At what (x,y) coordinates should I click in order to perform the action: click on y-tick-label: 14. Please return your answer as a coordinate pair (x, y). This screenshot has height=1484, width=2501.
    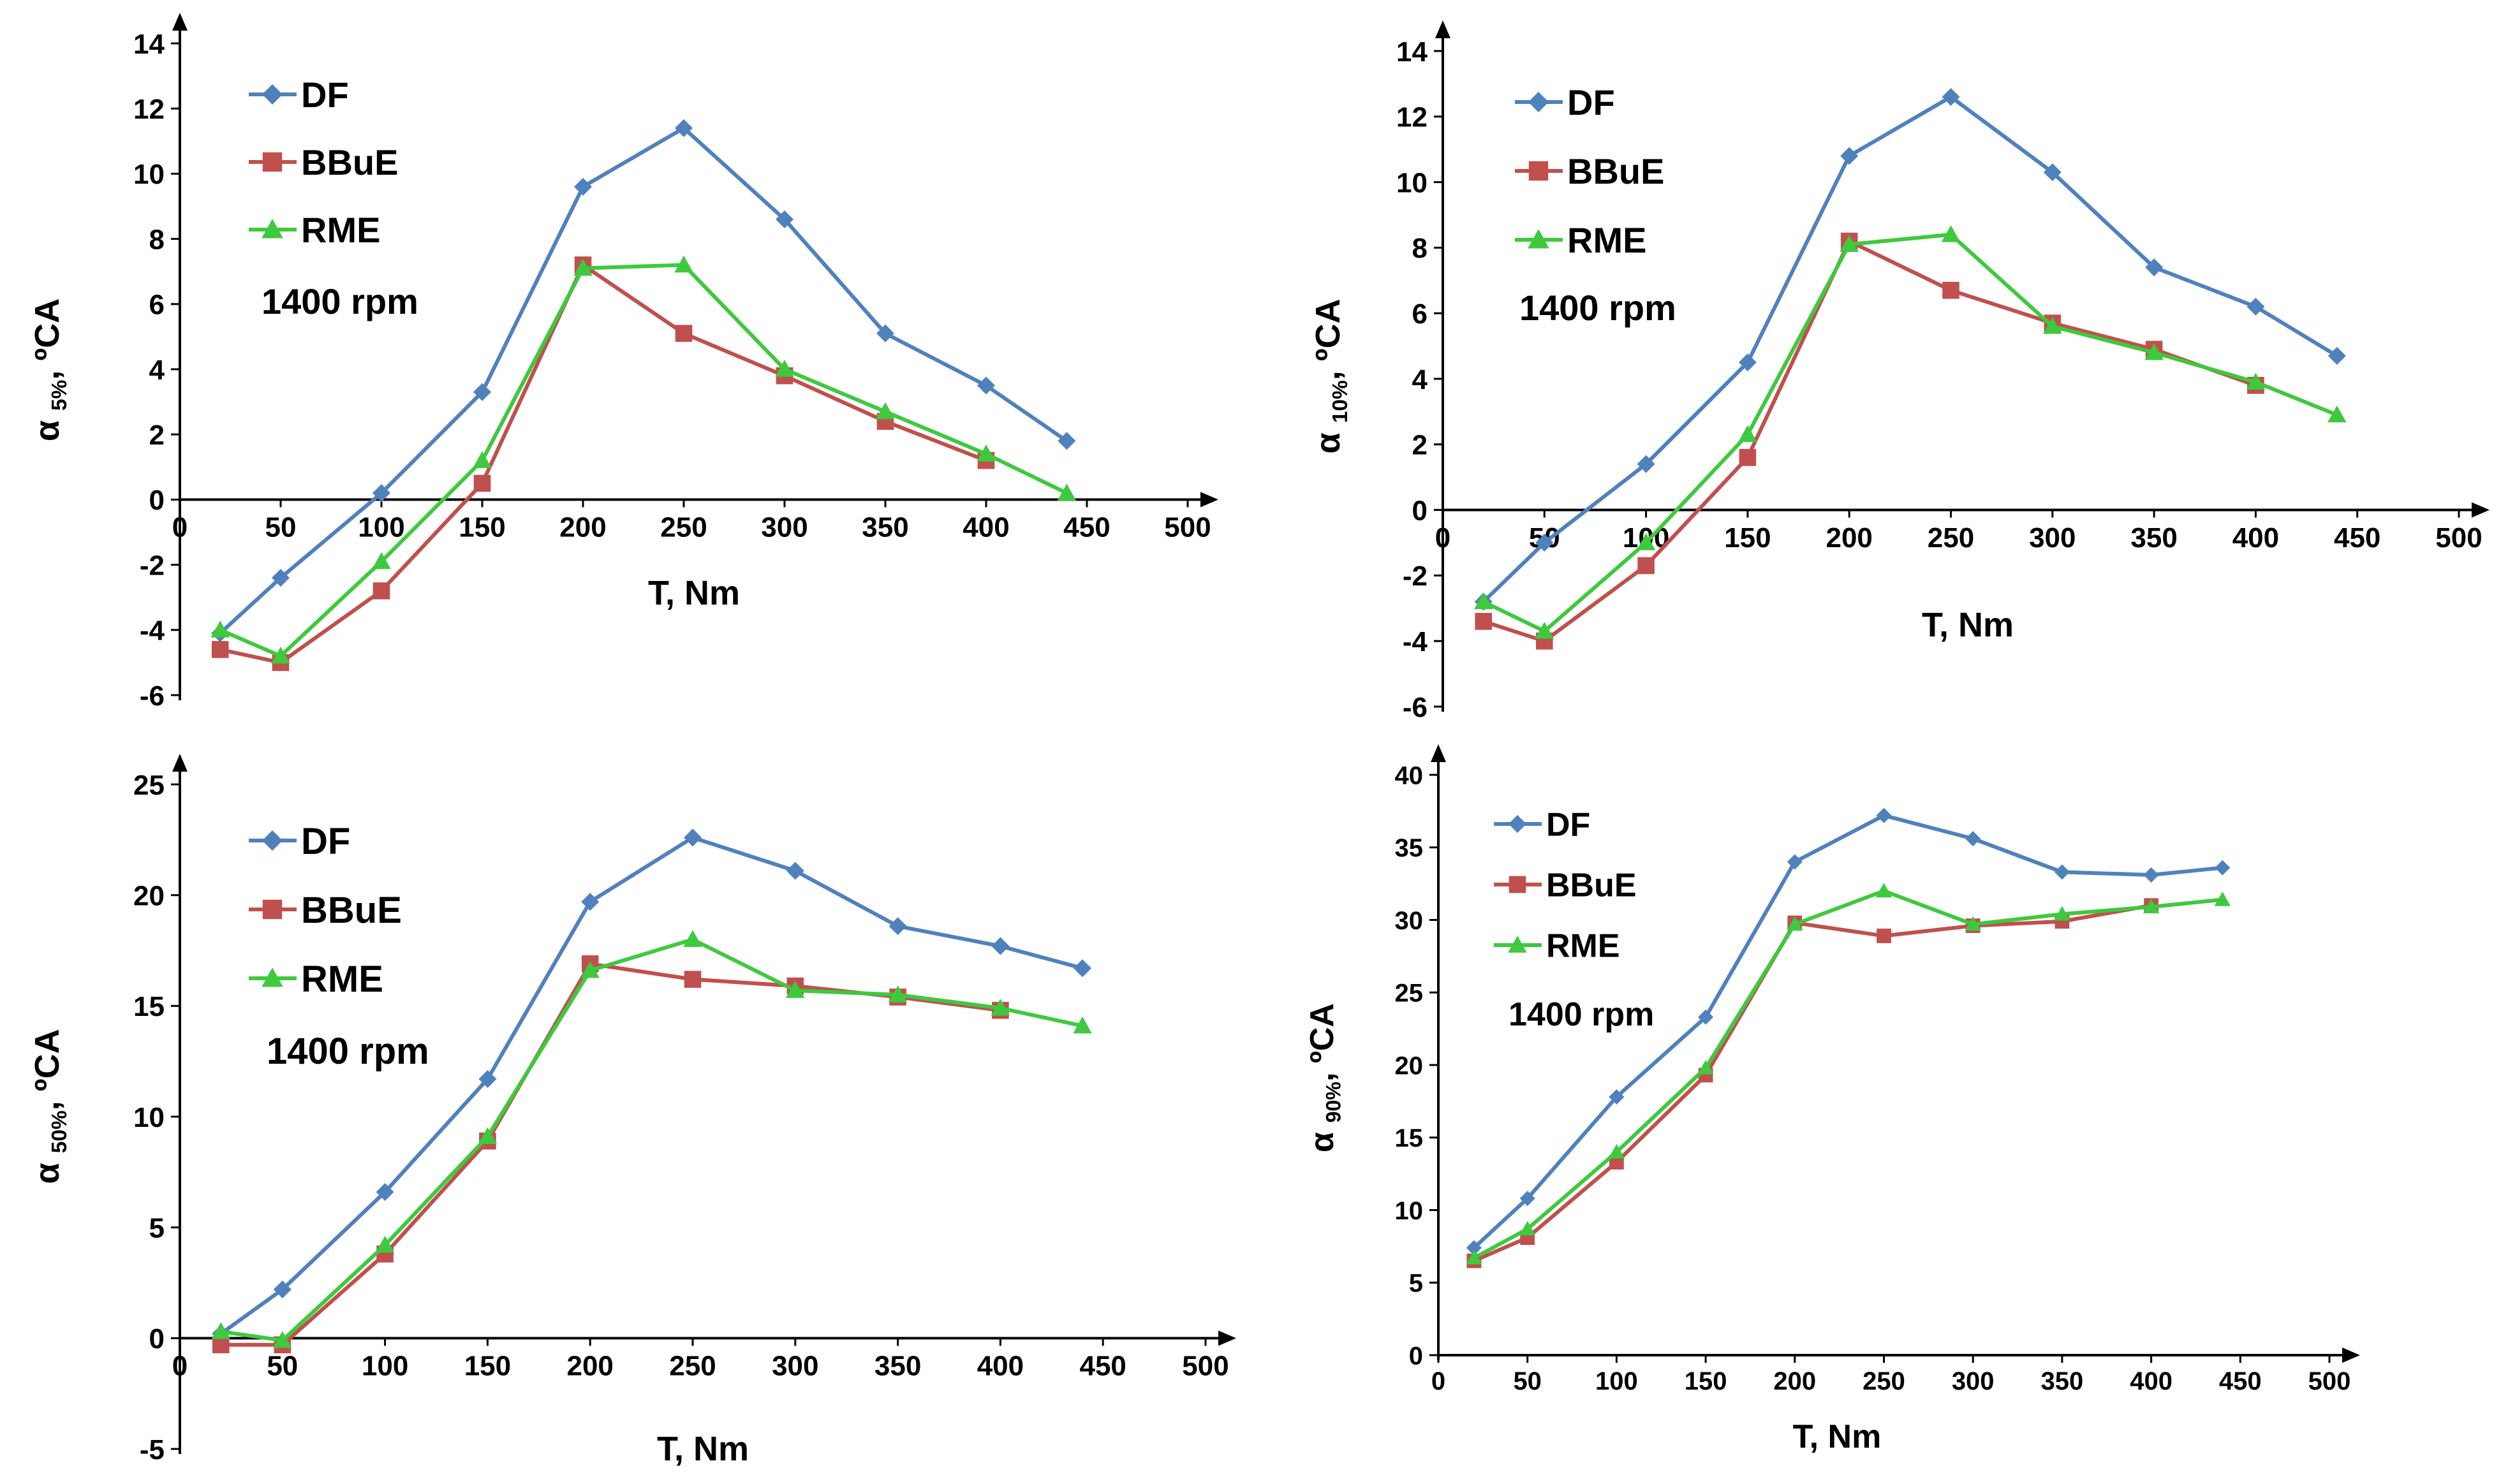
    Looking at the image, I should click on (149, 44).